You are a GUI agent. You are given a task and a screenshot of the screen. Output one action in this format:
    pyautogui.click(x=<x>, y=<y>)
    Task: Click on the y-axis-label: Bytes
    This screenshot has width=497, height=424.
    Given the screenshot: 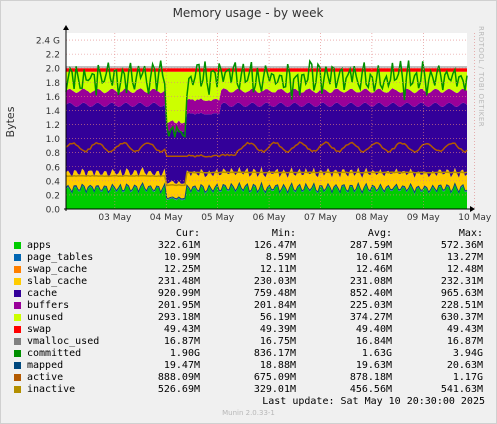 What is the action you would take?
    pyautogui.click(x=10, y=121)
    